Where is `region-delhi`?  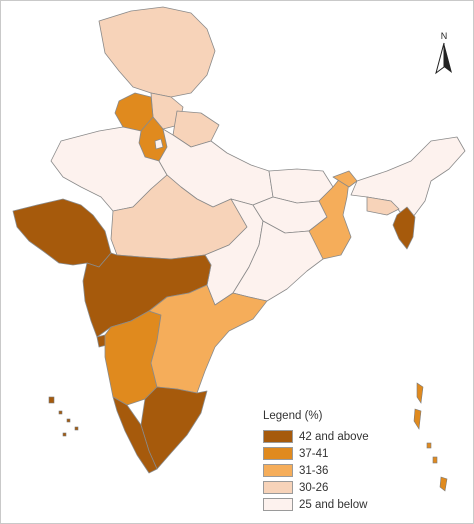 region-delhi is located at coordinates (159, 144).